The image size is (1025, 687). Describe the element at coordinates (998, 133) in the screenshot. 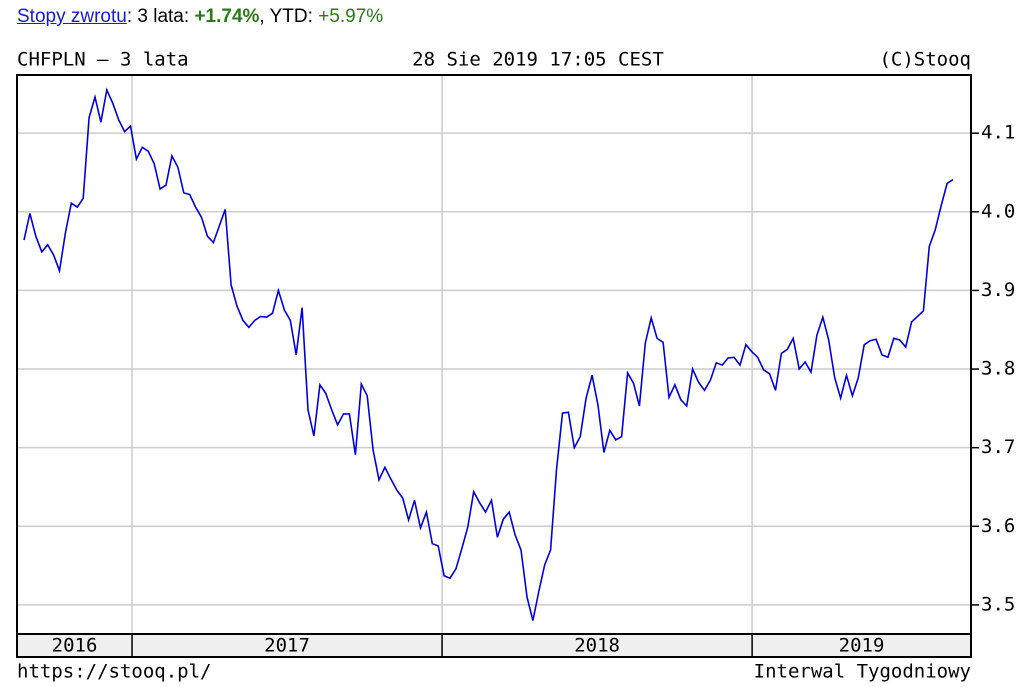

I see `y-tick-label: 4.1` at that location.